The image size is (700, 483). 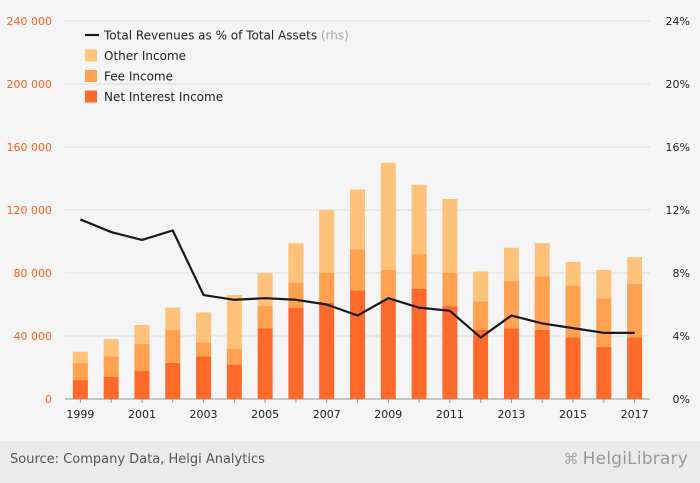 What do you see at coordinates (678, 210) in the screenshot?
I see `y-right-tick-label: 12%` at bounding box center [678, 210].